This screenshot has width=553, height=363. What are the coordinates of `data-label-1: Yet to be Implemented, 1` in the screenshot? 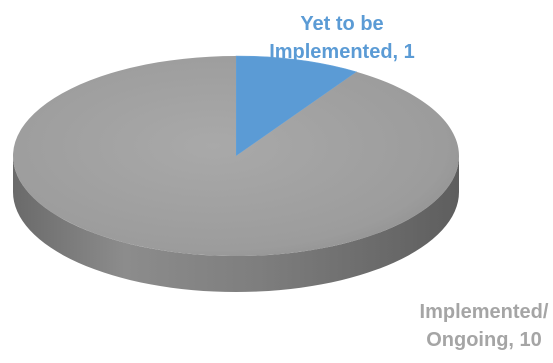 It's located at (342, 38).